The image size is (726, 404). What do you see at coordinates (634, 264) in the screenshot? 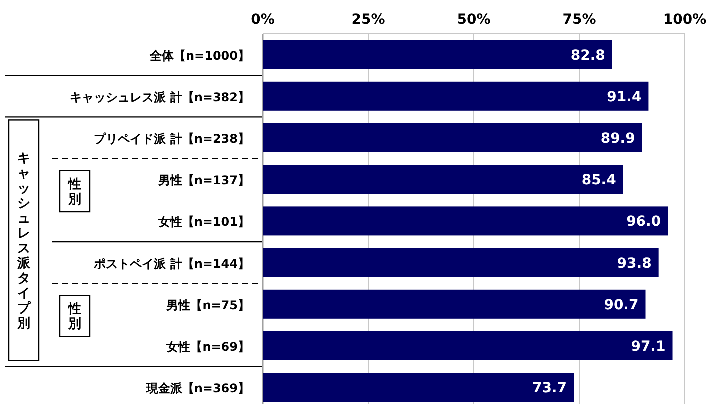
I see `data-label: 93.8` at bounding box center [634, 264].